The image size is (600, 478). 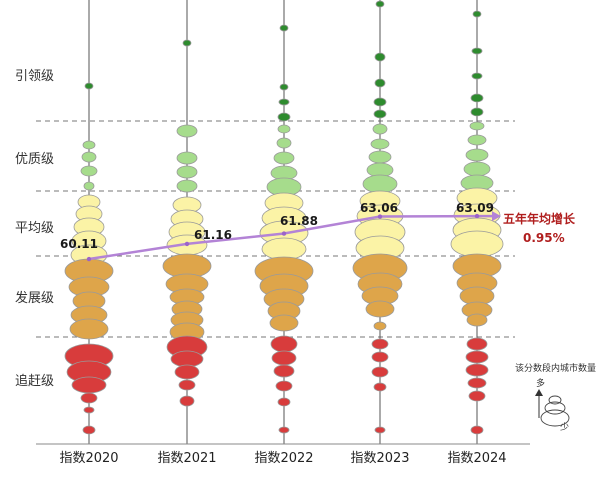 I want to click on avg-label-2021: 61.16, so click(x=213, y=235).